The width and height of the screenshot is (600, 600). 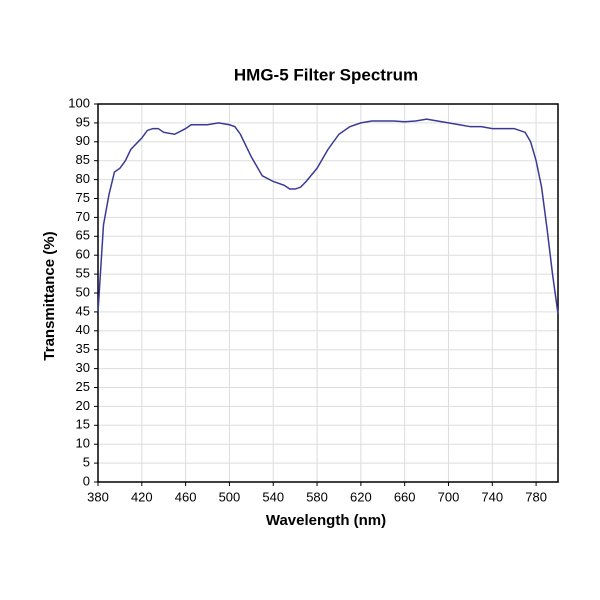 What do you see at coordinates (83, 140) in the screenshot?
I see `y-tick-label: 90` at bounding box center [83, 140].